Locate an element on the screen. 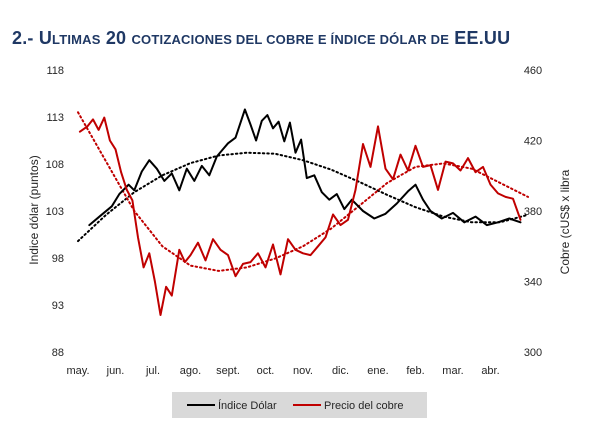 The image size is (600, 436). x-tick-label: nov. is located at coordinates (303, 371).